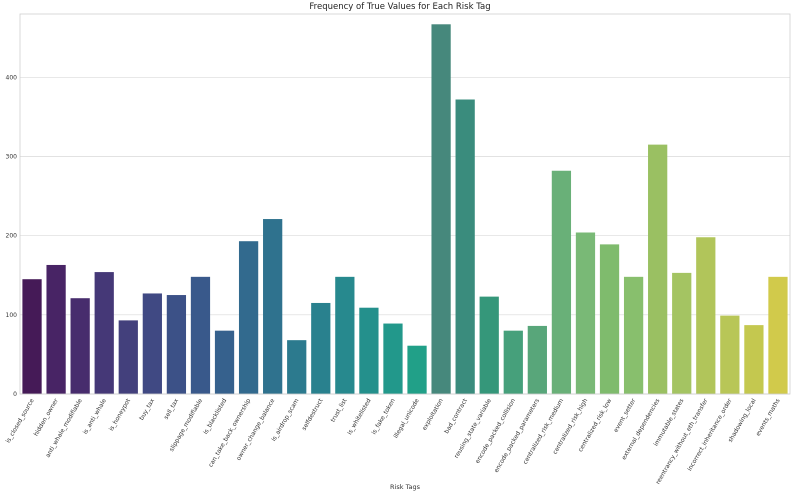 The image size is (800, 496). Describe the element at coordinates (710, 434) in the screenshot. I see `x-tick-label: incorrect_inheritance_order` at that location.